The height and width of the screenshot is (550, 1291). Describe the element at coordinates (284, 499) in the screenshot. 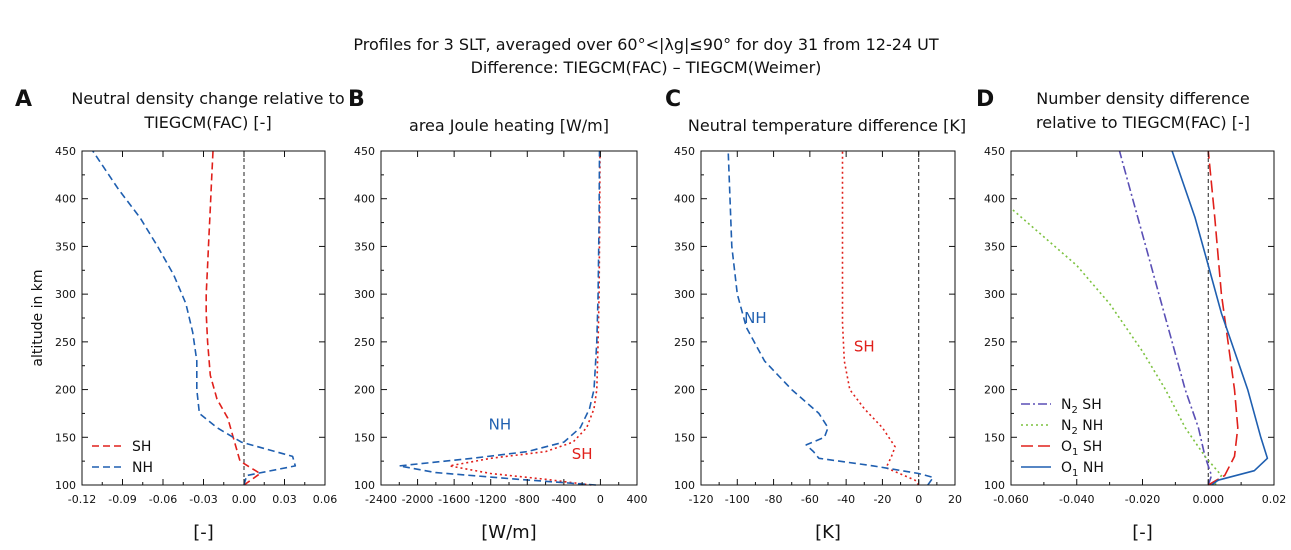

I see `x-tick-label: 0.03` at that location.